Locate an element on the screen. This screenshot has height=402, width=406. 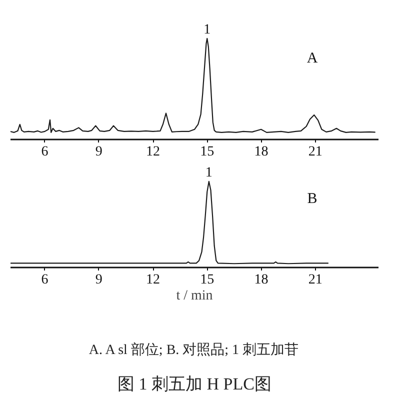
text: 图 1 刺五加 H PLC图 is located at coordinates (195, 384).